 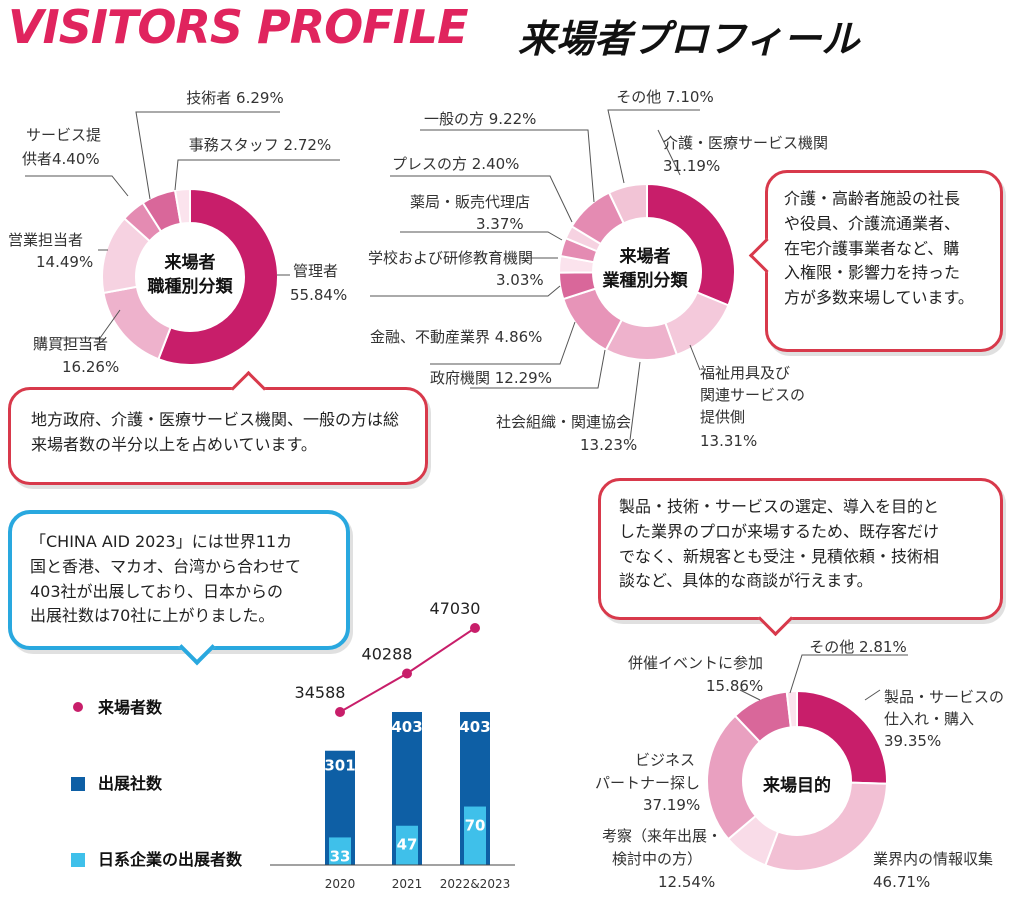 What do you see at coordinates (156, 591) in the screenshot?
I see `bubble-china-line-3: 403社が出展しており、日本からの` at bounding box center [156, 591].